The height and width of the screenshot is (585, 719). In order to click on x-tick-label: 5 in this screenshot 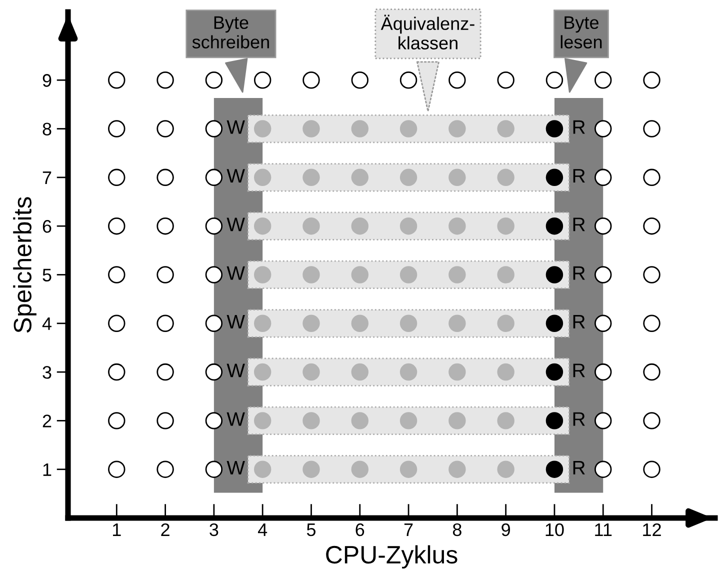, I will do `click(311, 530)`.